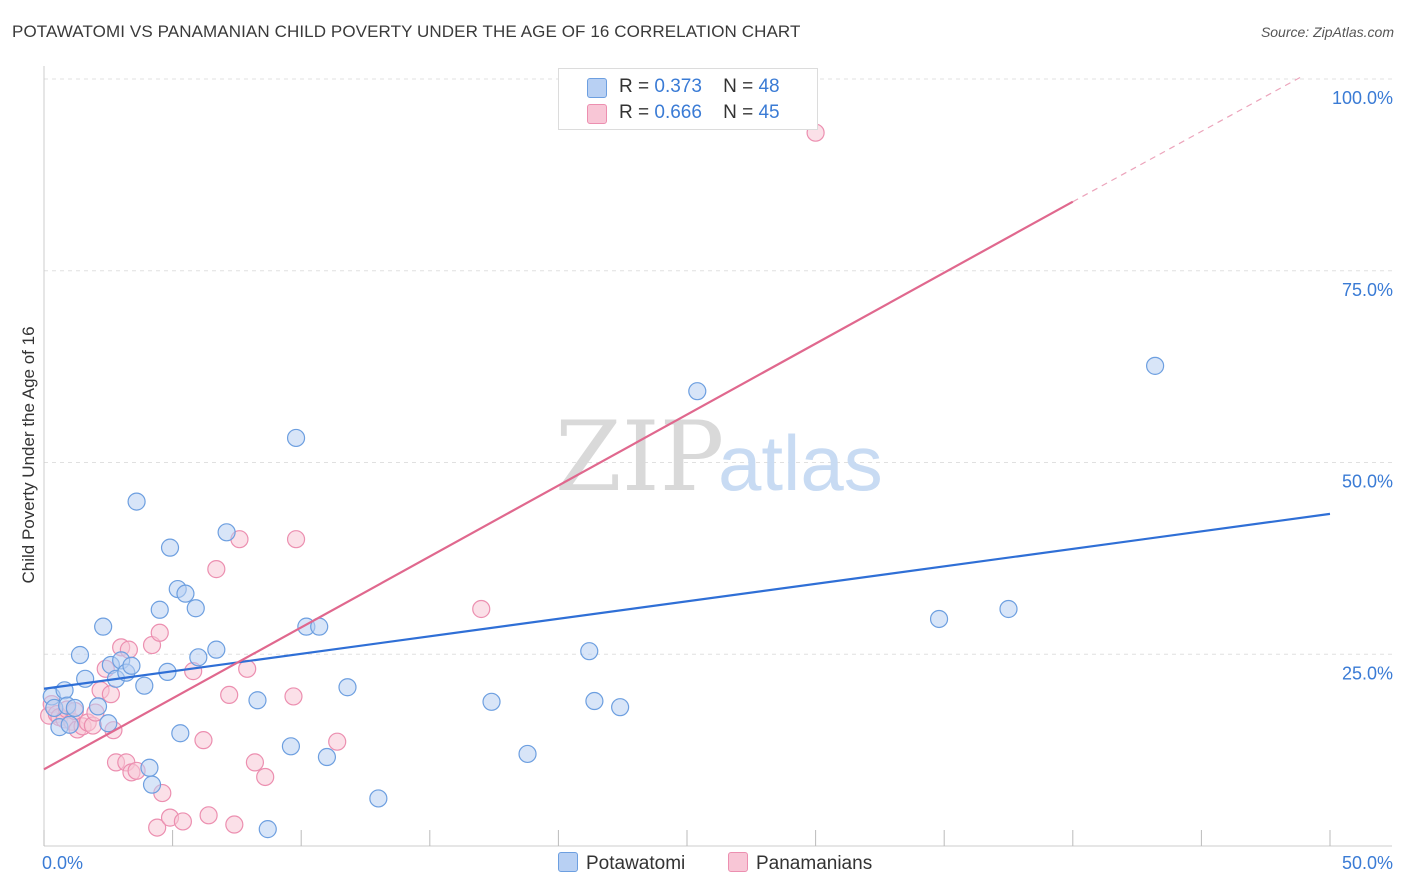 The width and height of the screenshot is (1406, 892). Describe the element at coordinates (28, 454) in the screenshot. I see `y-axis-label: Child Poverty Under the Age of 16` at that location.